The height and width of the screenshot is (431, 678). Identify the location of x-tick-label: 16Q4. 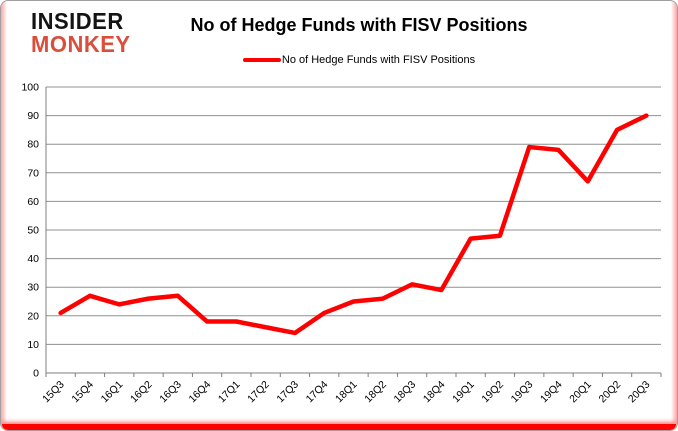
(200, 392).